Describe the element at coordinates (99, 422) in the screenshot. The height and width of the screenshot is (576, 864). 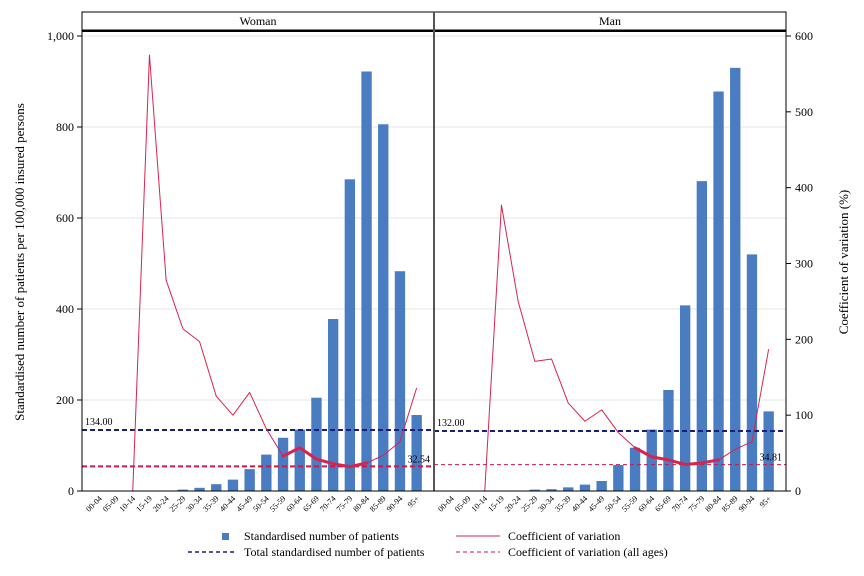
I see `total-label: 134.00` at that location.